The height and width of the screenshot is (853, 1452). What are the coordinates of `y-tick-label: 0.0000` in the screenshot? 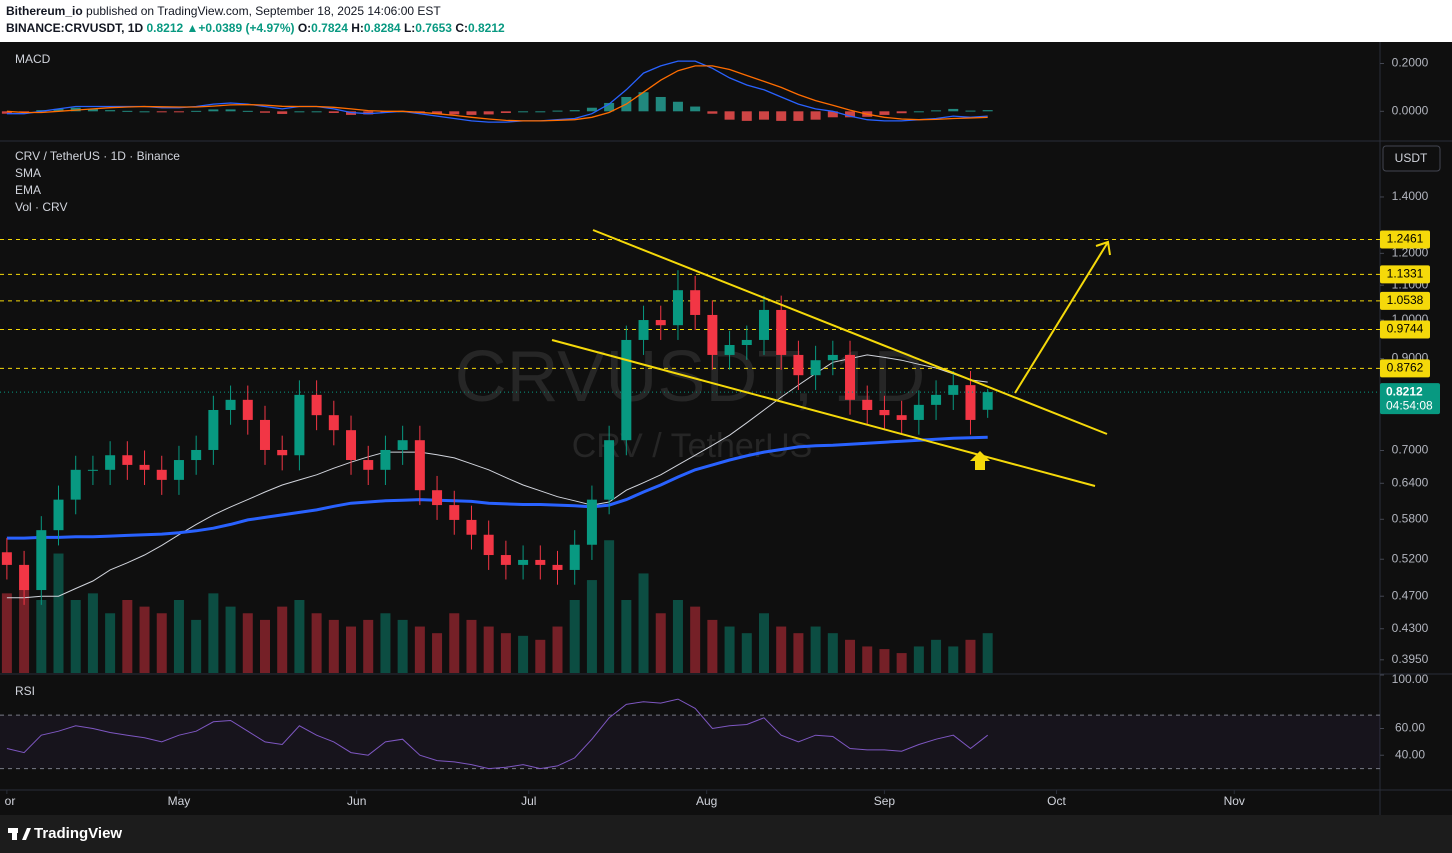 It's located at (1410, 110).